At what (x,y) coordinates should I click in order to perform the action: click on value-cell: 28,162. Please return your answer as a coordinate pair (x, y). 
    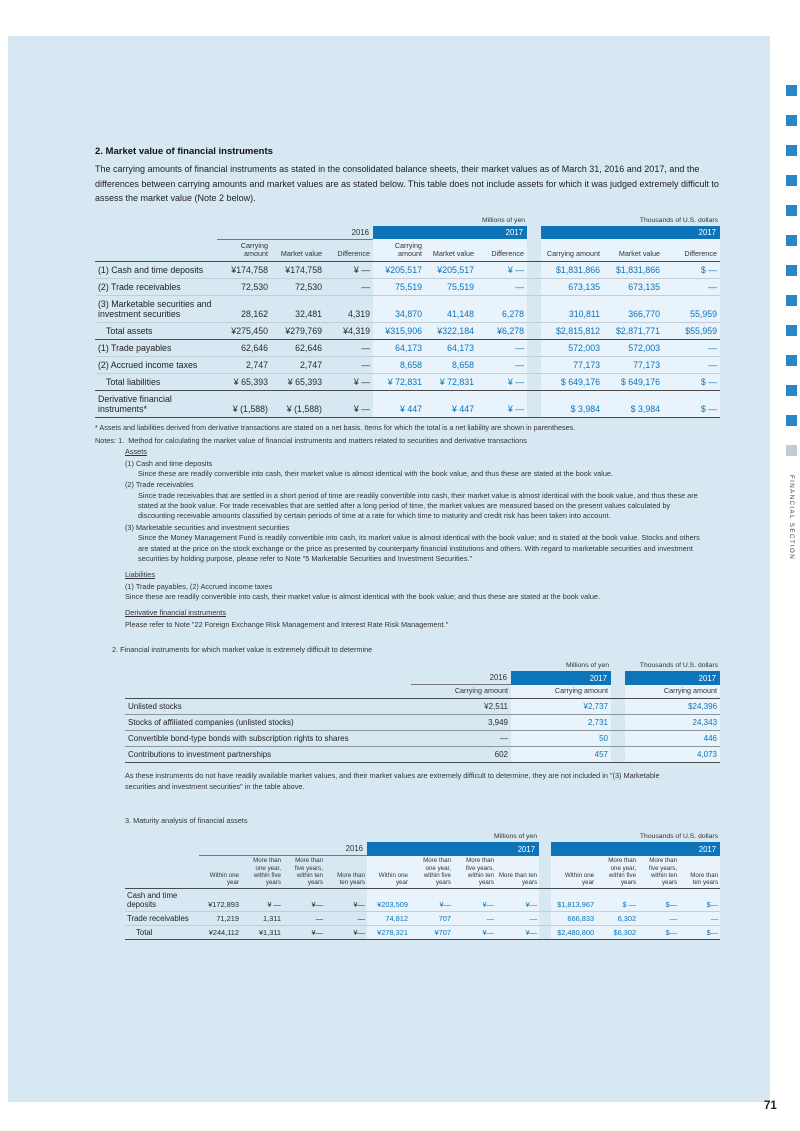
    Looking at the image, I should click on (244, 309).